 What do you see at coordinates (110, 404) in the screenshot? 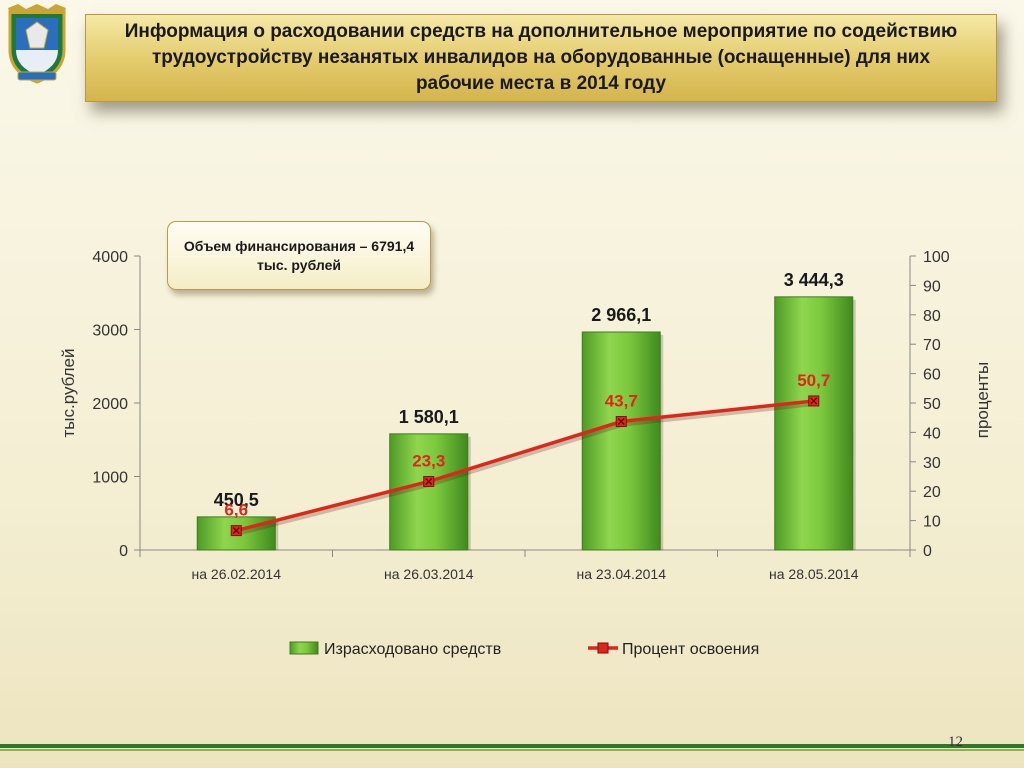
I see `left-tick-label: 2000` at bounding box center [110, 404].